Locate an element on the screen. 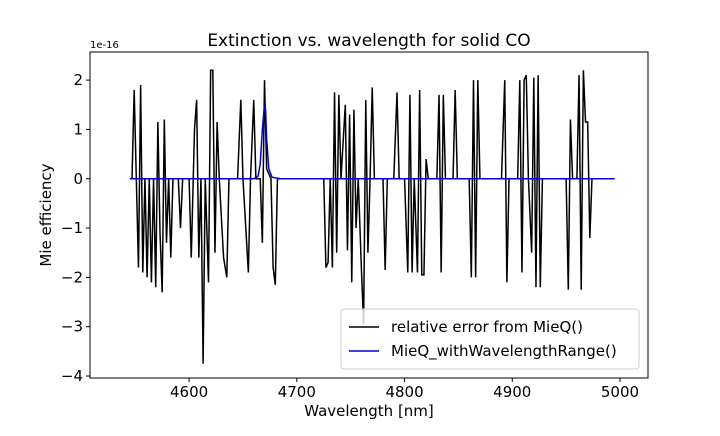  y-tick-label: 0 is located at coordinates (78, 179).